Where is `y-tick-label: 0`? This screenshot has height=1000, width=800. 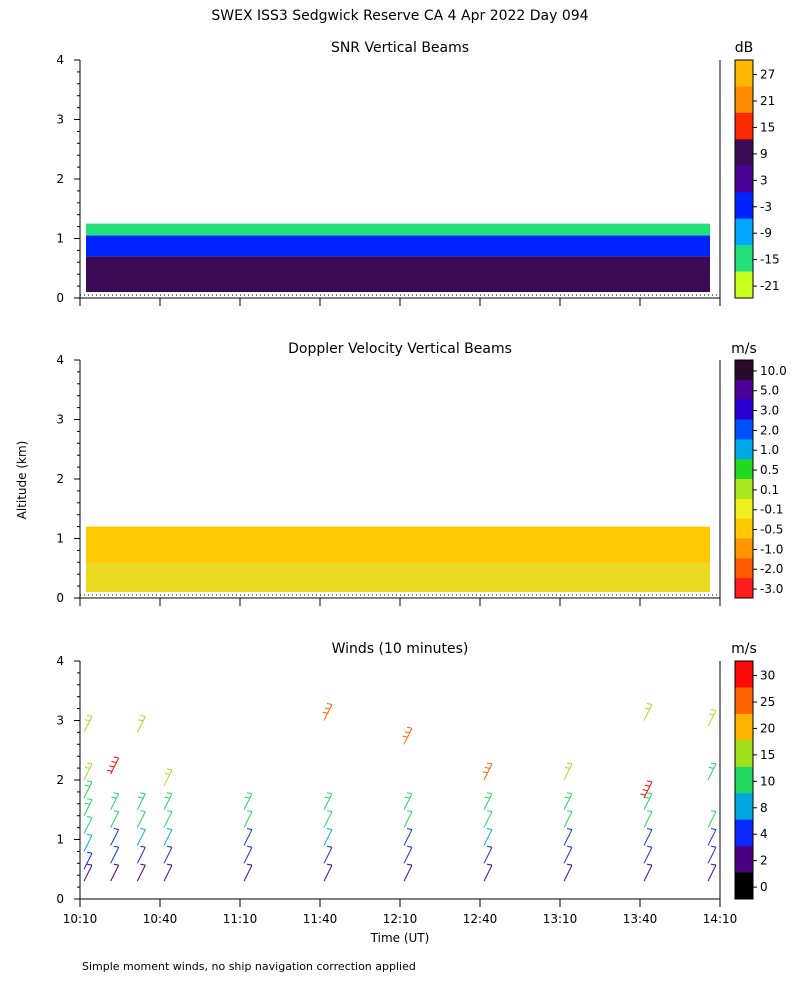 y-tick-label: 0 is located at coordinates (60, 298).